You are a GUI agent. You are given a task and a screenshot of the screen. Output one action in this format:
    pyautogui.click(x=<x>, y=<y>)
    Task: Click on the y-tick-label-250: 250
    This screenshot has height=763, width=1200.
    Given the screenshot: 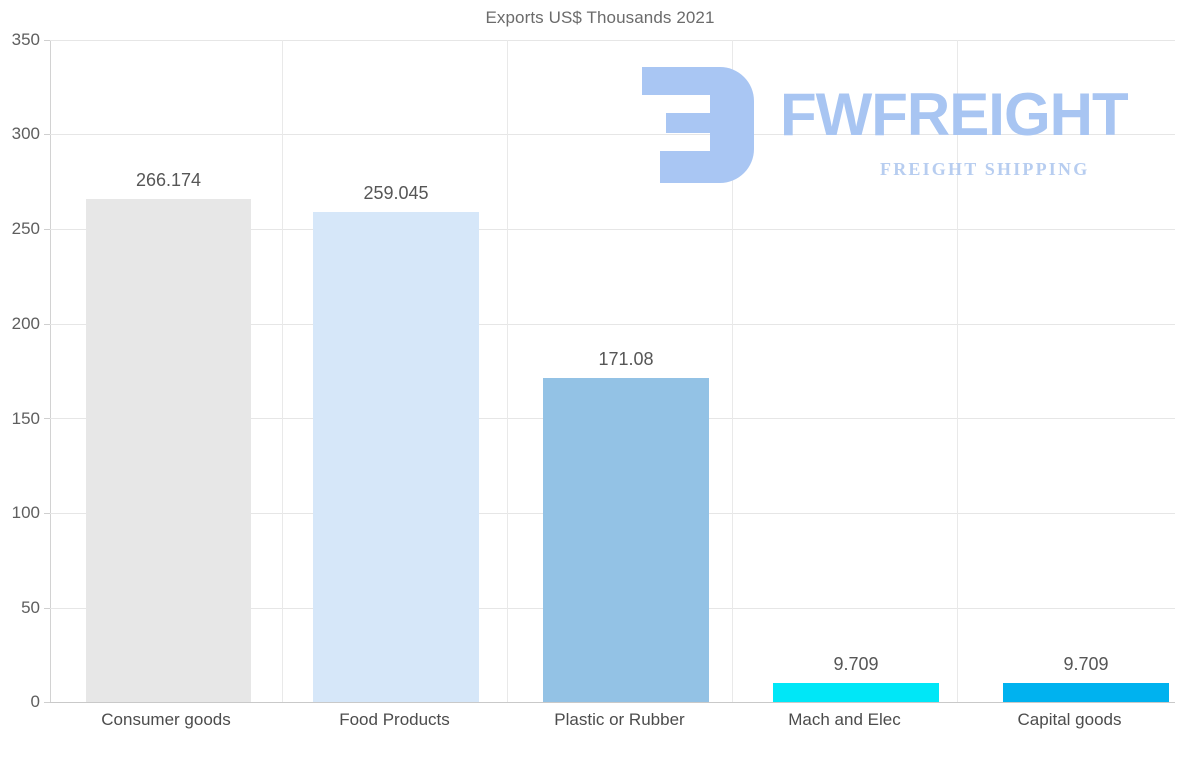 What is the action you would take?
    pyautogui.click(x=25, y=228)
    